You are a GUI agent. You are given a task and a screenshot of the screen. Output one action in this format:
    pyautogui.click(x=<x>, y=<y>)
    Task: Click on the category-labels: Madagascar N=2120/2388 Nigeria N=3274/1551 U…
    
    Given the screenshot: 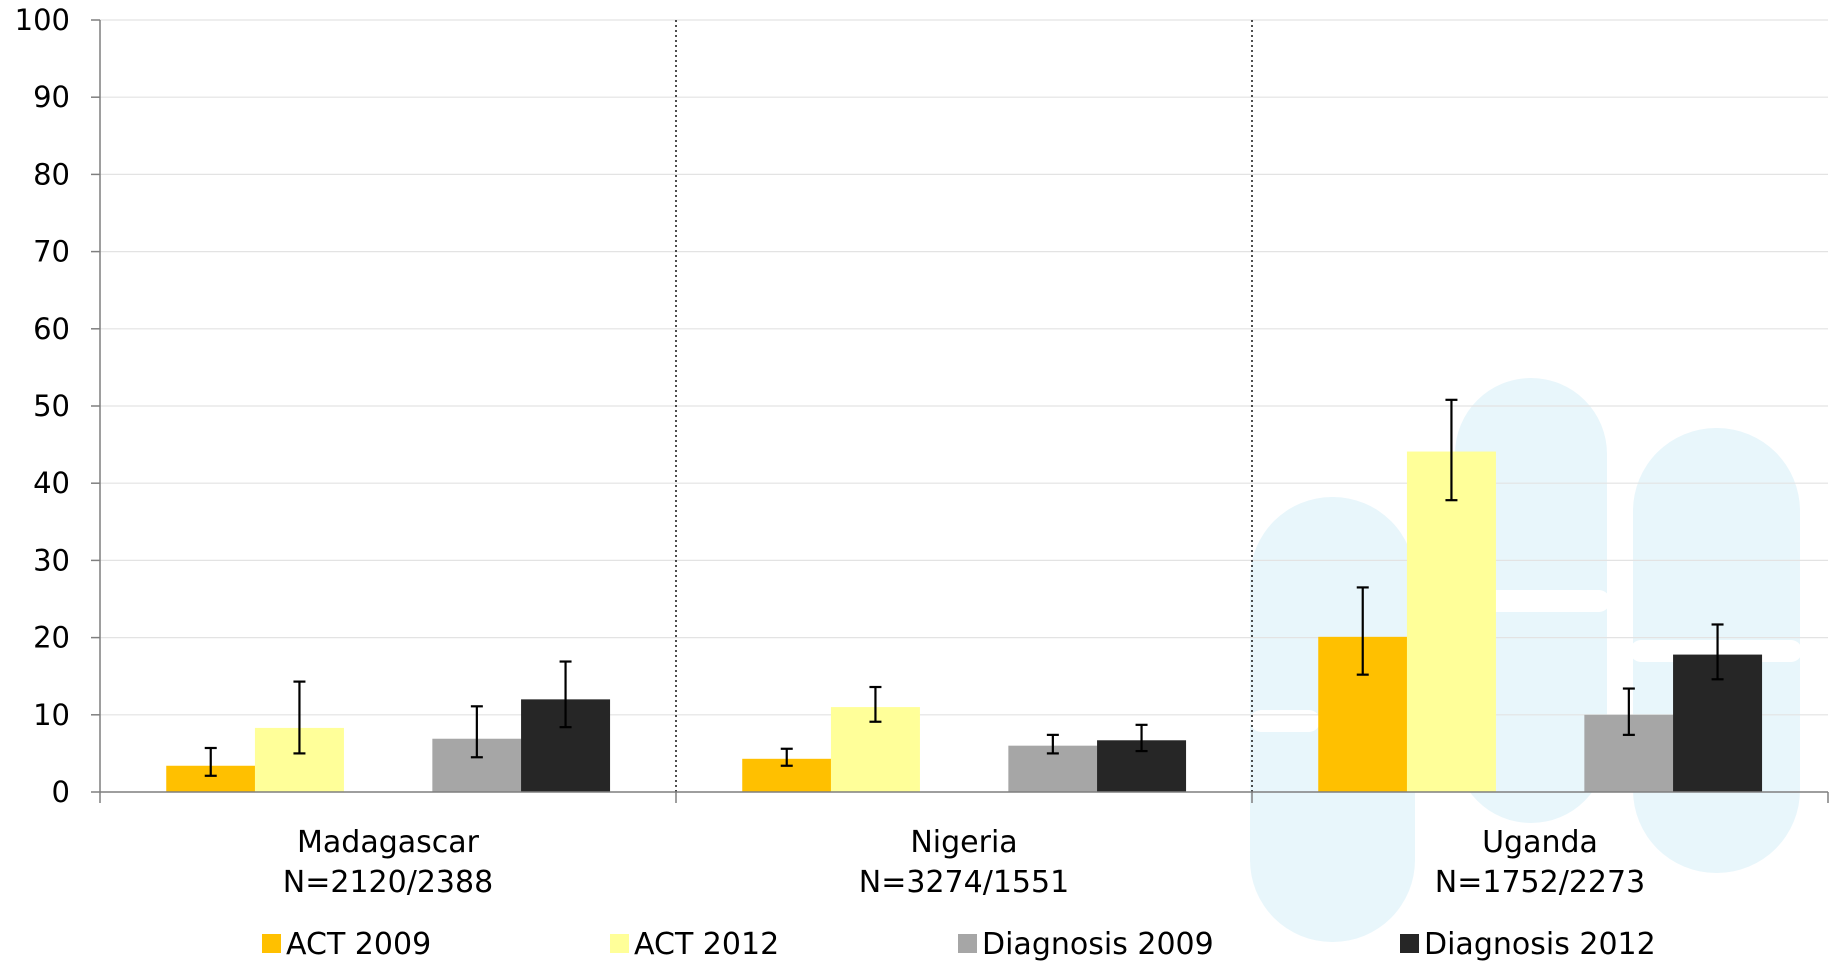 What is the action you would take?
    pyautogui.click(x=964, y=862)
    